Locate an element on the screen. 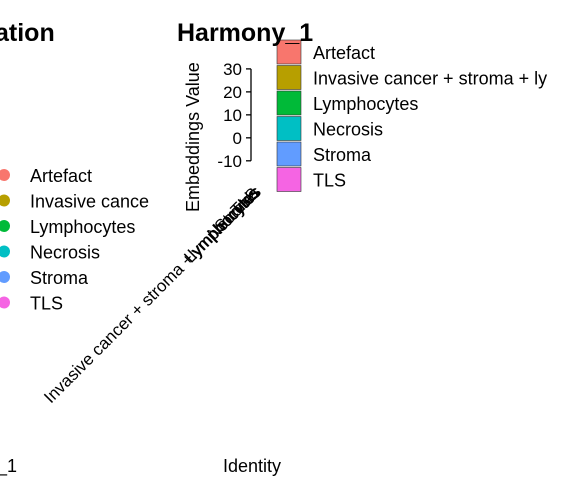 This screenshot has height=497, width=566. legend-label: Stroma is located at coordinates (342, 155).